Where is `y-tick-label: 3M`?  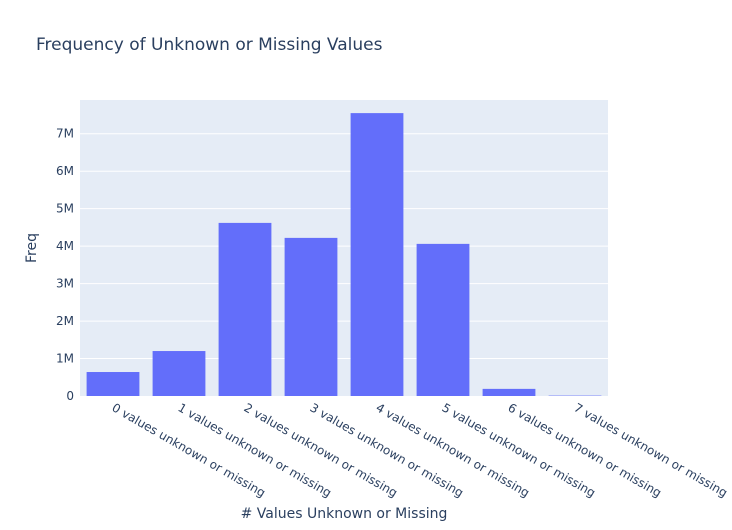 y-tick-label: 3M is located at coordinates (65, 284).